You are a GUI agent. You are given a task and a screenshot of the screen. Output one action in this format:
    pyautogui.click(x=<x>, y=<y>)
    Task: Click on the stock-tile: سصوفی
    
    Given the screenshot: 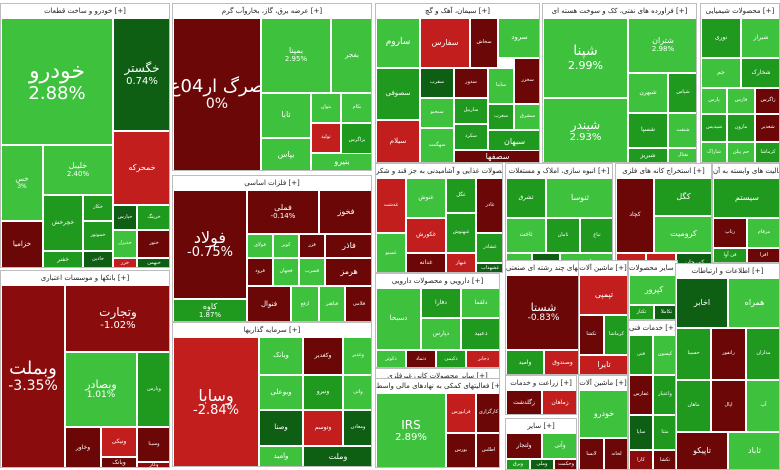 What is the action you would take?
    pyautogui.click(x=398, y=94)
    